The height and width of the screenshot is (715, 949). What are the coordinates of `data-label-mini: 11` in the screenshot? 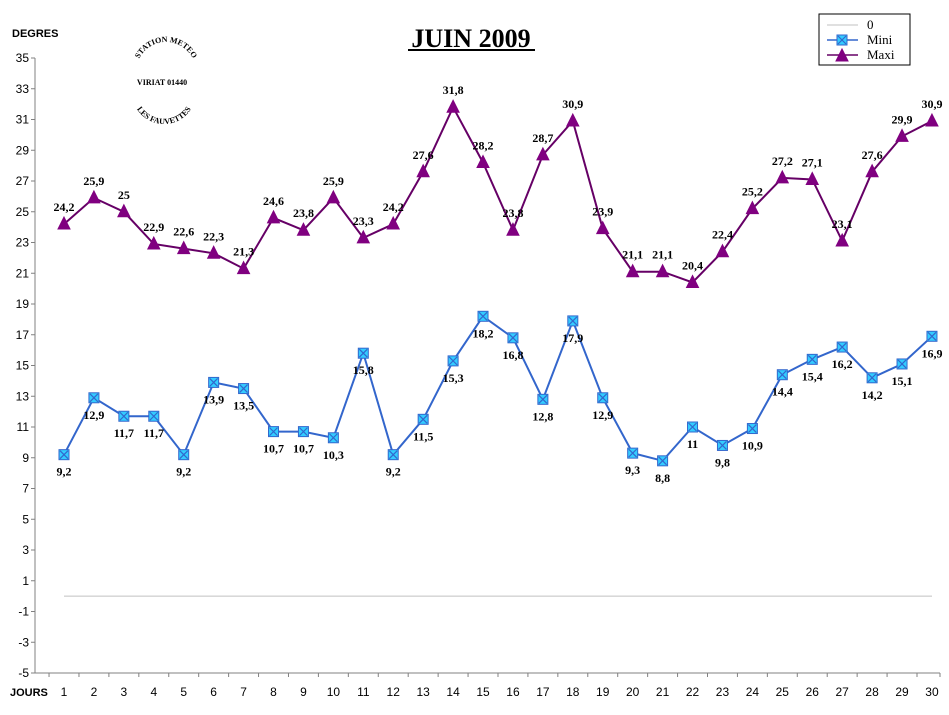 It's located at (692, 444).